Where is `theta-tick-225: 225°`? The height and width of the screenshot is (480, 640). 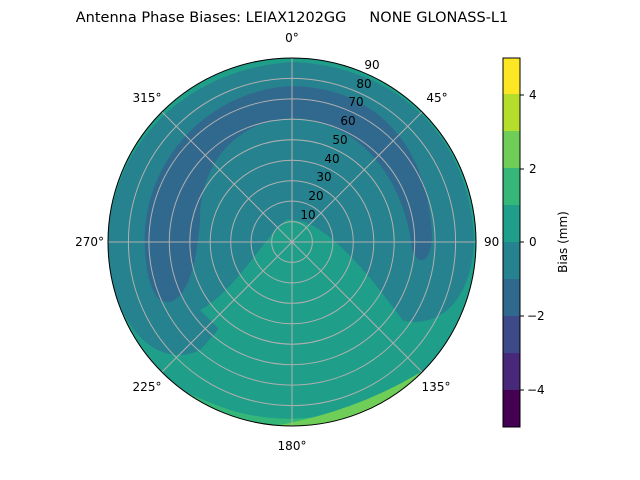
theta-tick-225: 225° is located at coordinates (147, 387).